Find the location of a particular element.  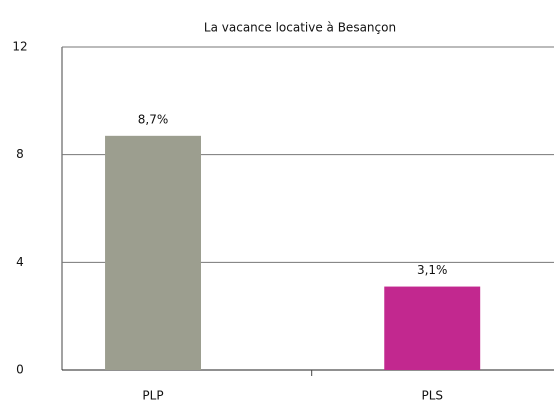

chart-title: La vacance locative à Besançon is located at coordinates (300, 28).